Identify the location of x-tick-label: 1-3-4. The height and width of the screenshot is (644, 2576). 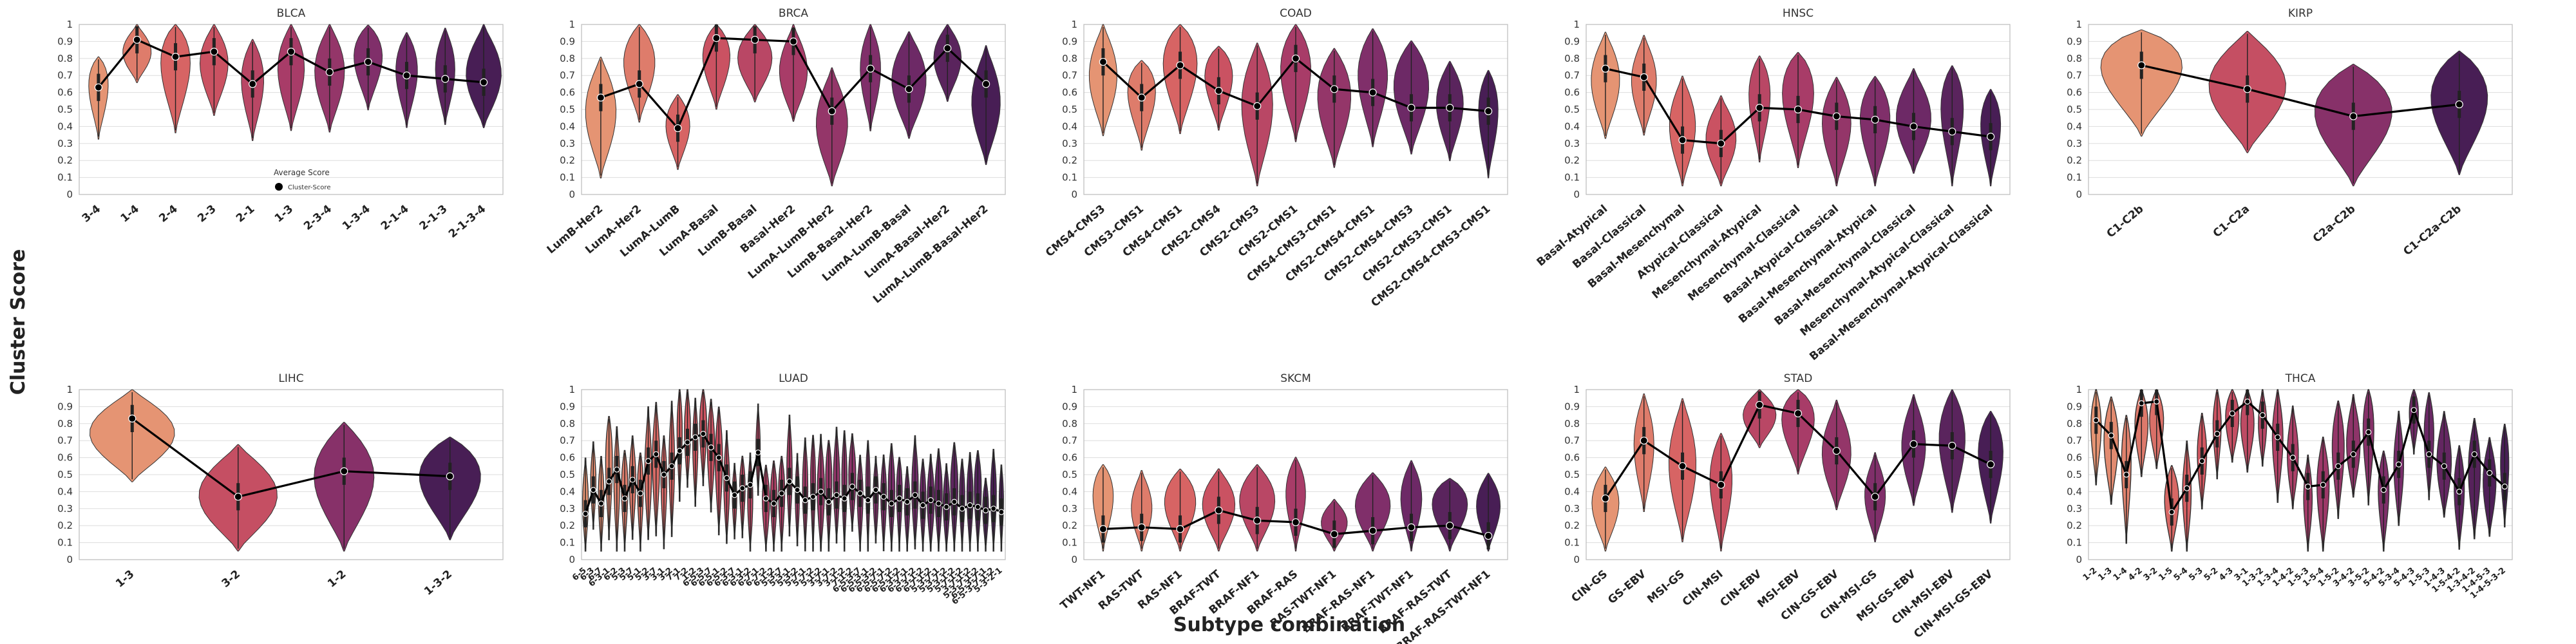
(356, 217).